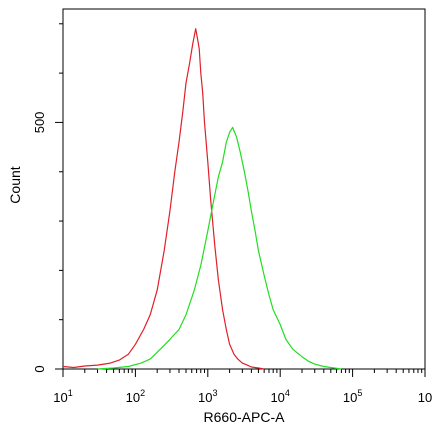 The height and width of the screenshot is (428, 435). Describe the element at coordinates (242, 387) in the screenshot. I see `x-axis-ticks: 10¹ 10² 10³ 10⁴ 10⁵ 10` at that location.